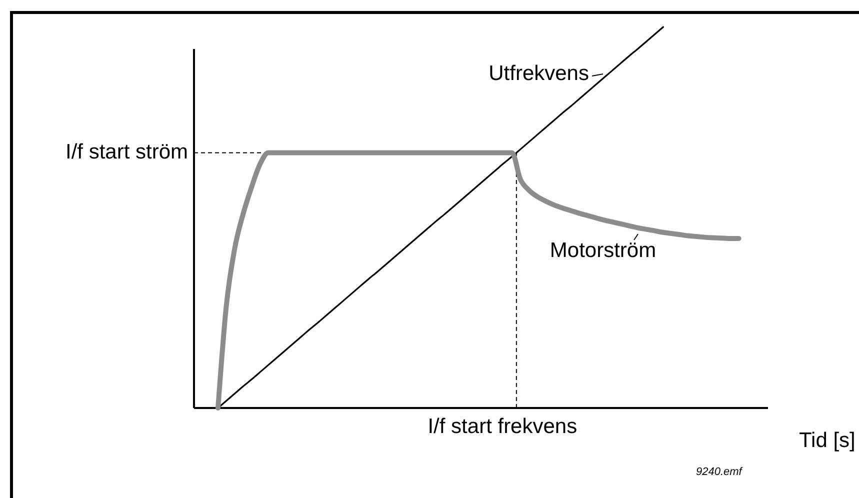 This screenshot has width=859, height=498. I want to click on ref-line-label: I/f start ström, so click(126, 152).